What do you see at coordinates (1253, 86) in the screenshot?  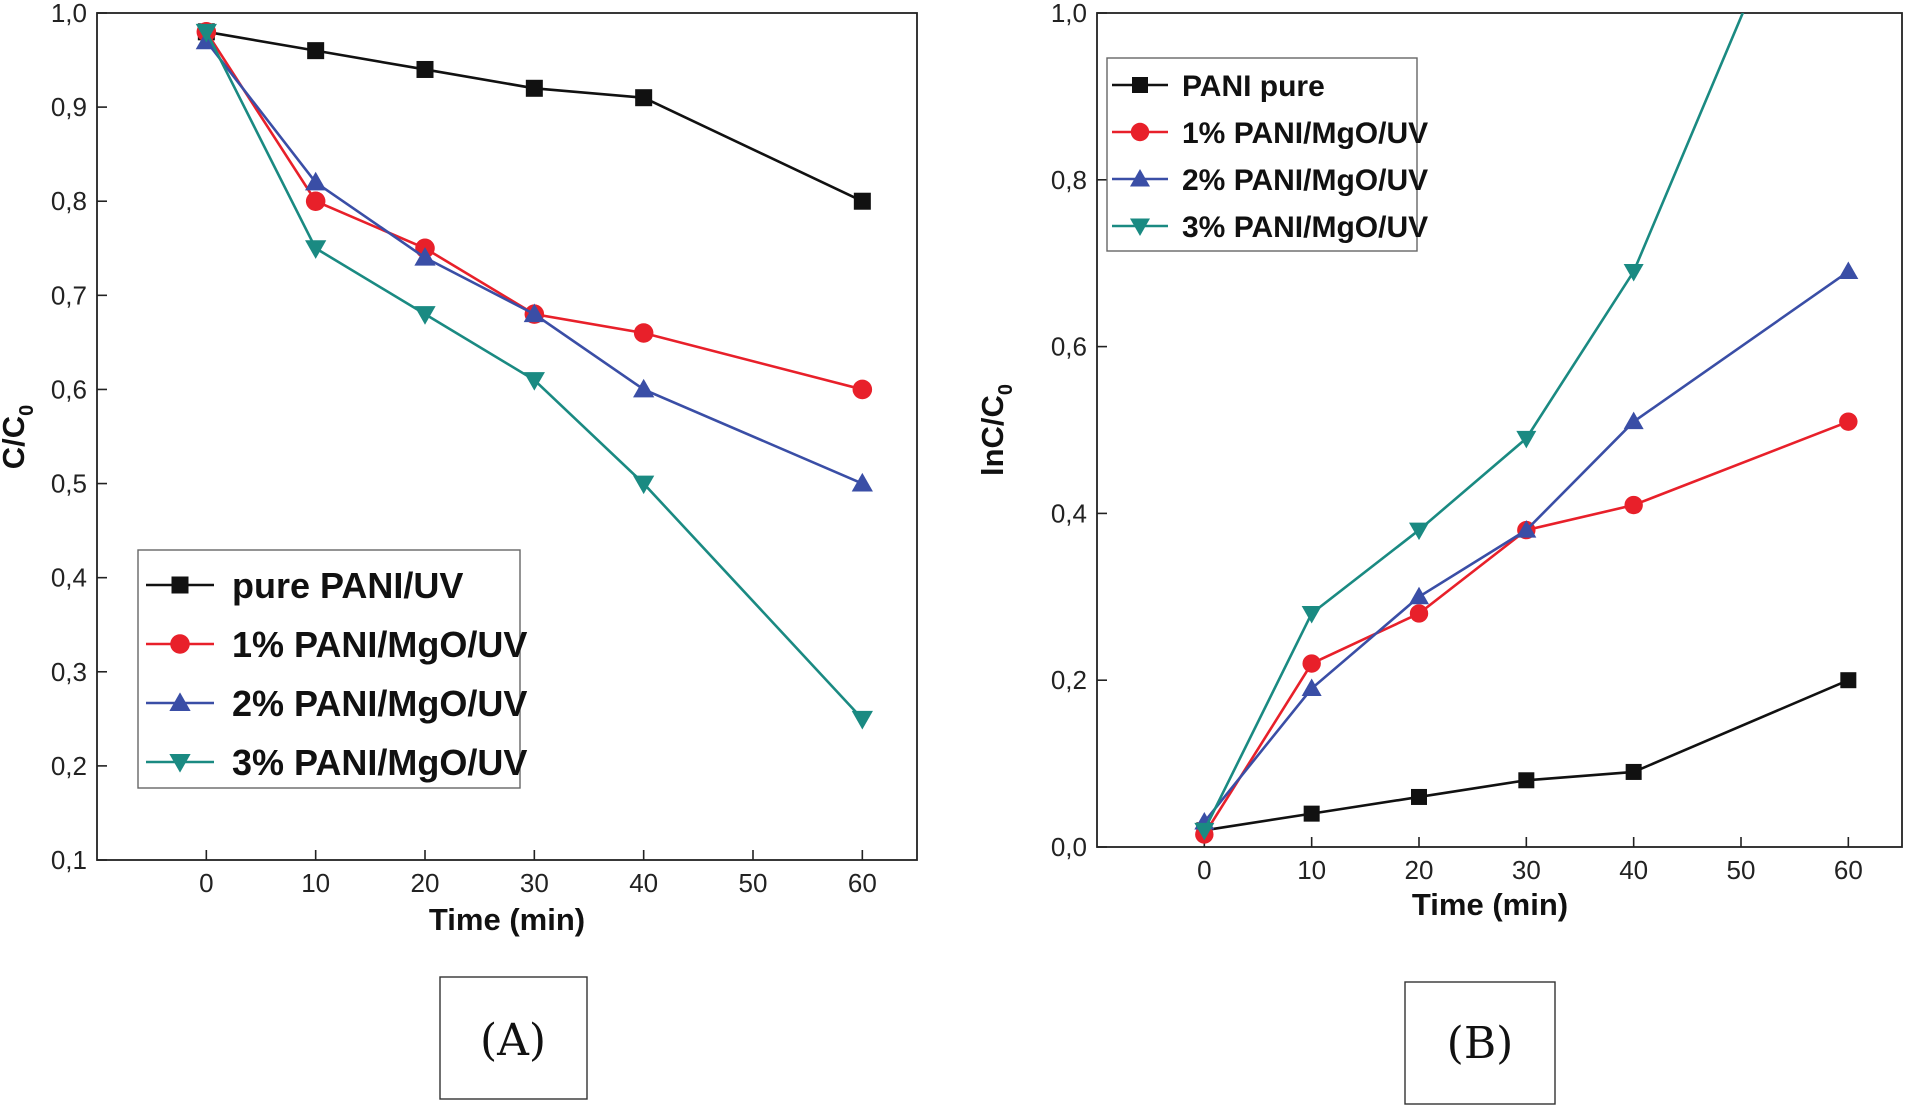 I see `legend-label: PANI pure` at bounding box center [1253, 86].